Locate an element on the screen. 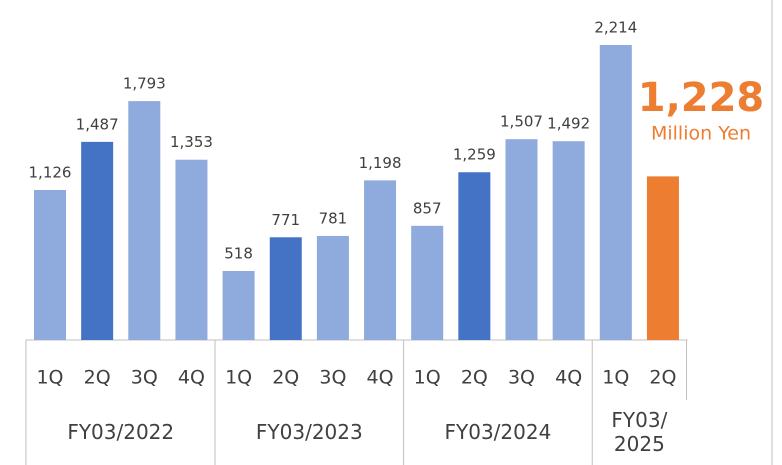 The height and width of the screenshot is (465, 782). annotation: Million Yen is located at coordinates (701, 134).